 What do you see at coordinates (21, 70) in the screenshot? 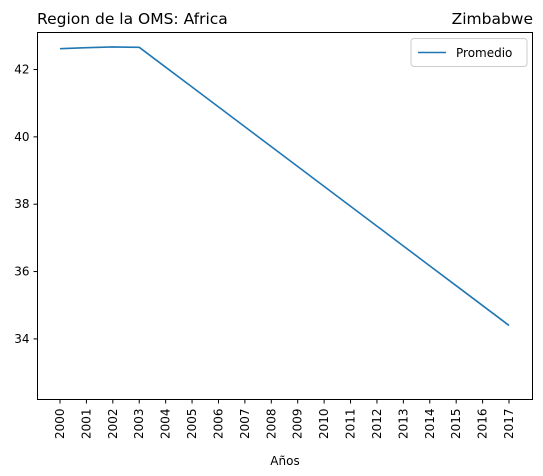
I see `y-tick-label: 42` at bounding box center [21, 70].